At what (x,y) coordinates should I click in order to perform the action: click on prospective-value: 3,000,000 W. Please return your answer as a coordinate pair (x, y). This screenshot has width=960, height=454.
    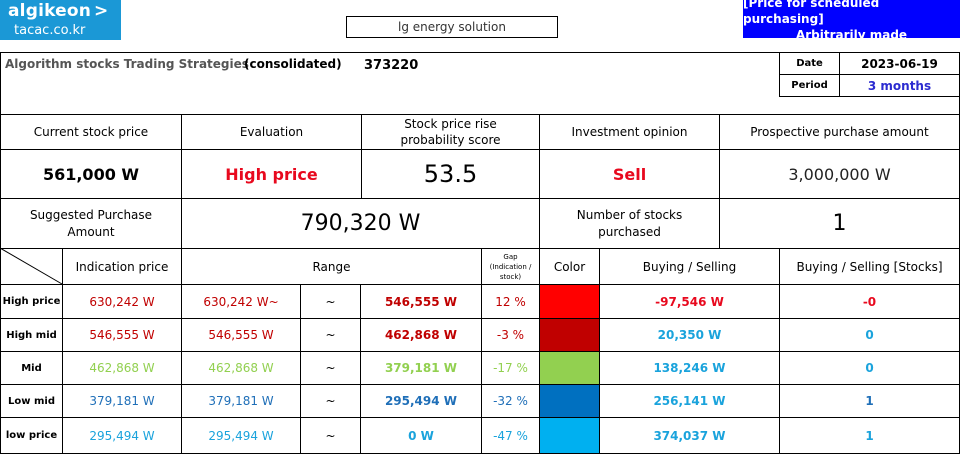
    Looking at the image, I should click on (839, 174).